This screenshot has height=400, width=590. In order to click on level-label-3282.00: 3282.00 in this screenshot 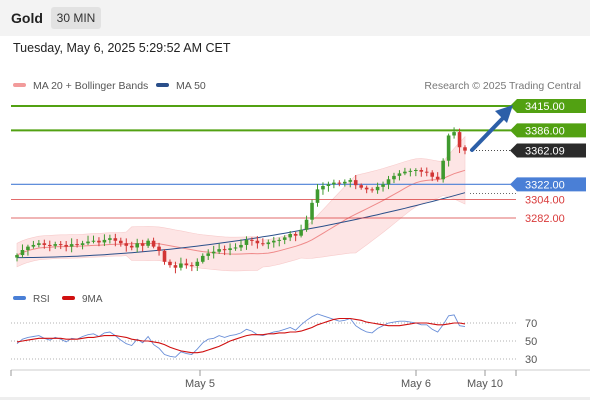, I will do `click(545, 219)`.